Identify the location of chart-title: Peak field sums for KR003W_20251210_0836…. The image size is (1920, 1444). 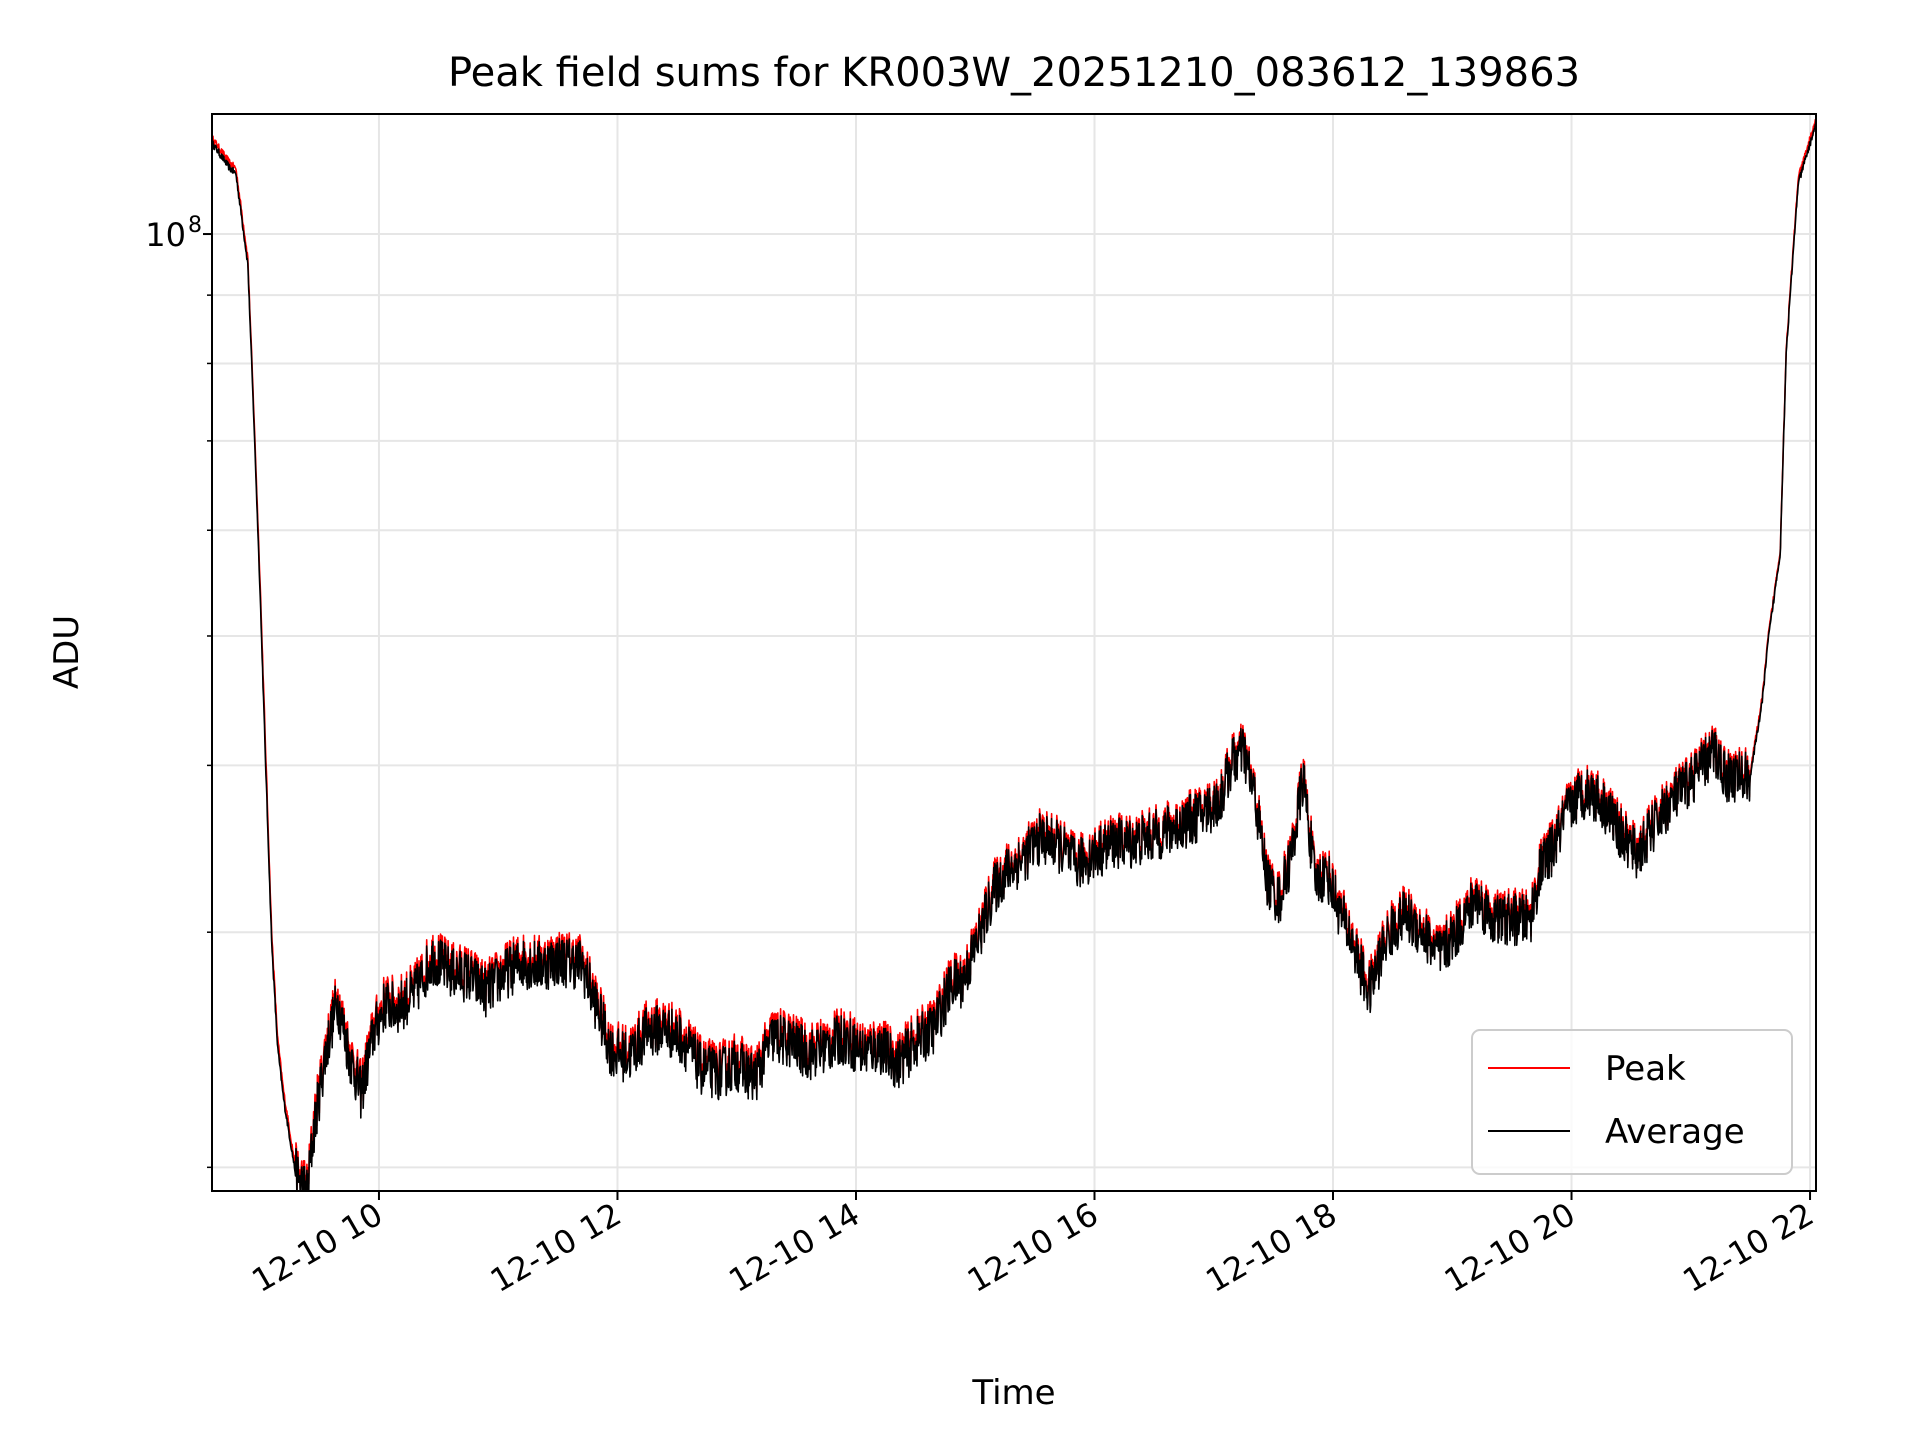
(1014, 73).